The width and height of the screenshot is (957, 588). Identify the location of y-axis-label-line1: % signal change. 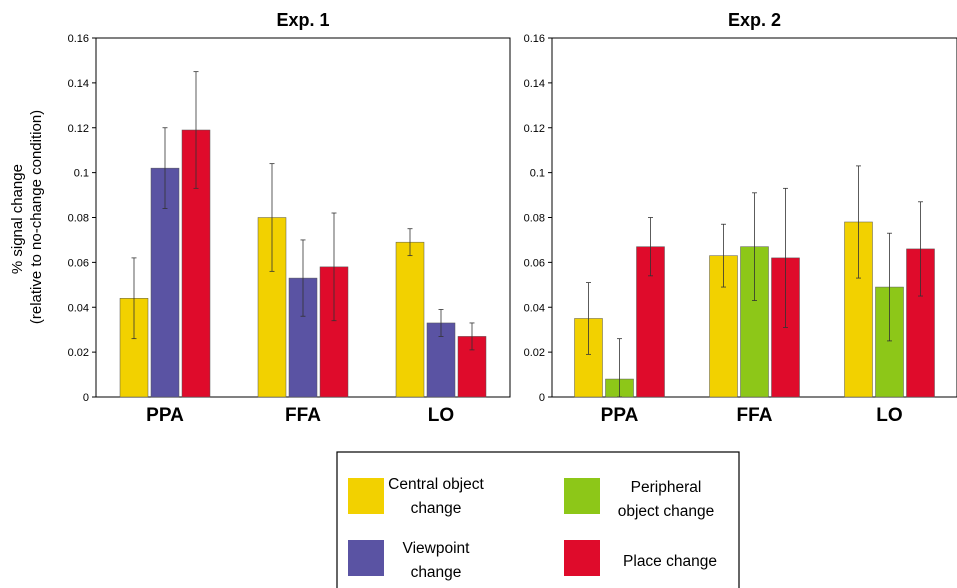
(17, 219).